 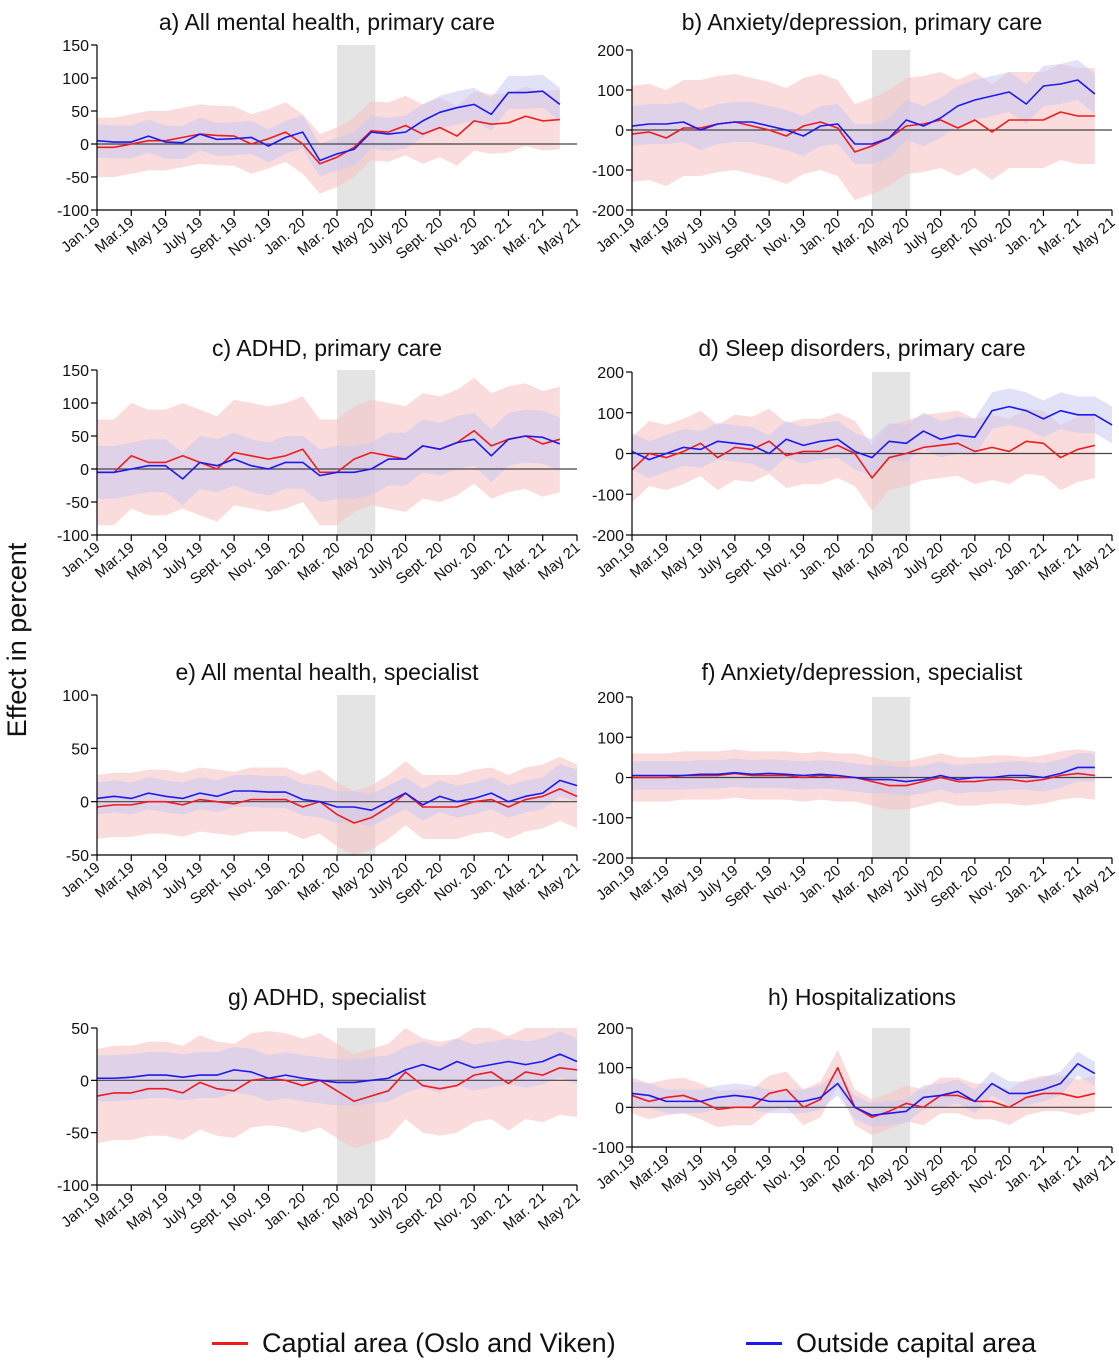 I want to click on panel-title: f) Anxiety/depression, specialist, so click(x=862, y=672).